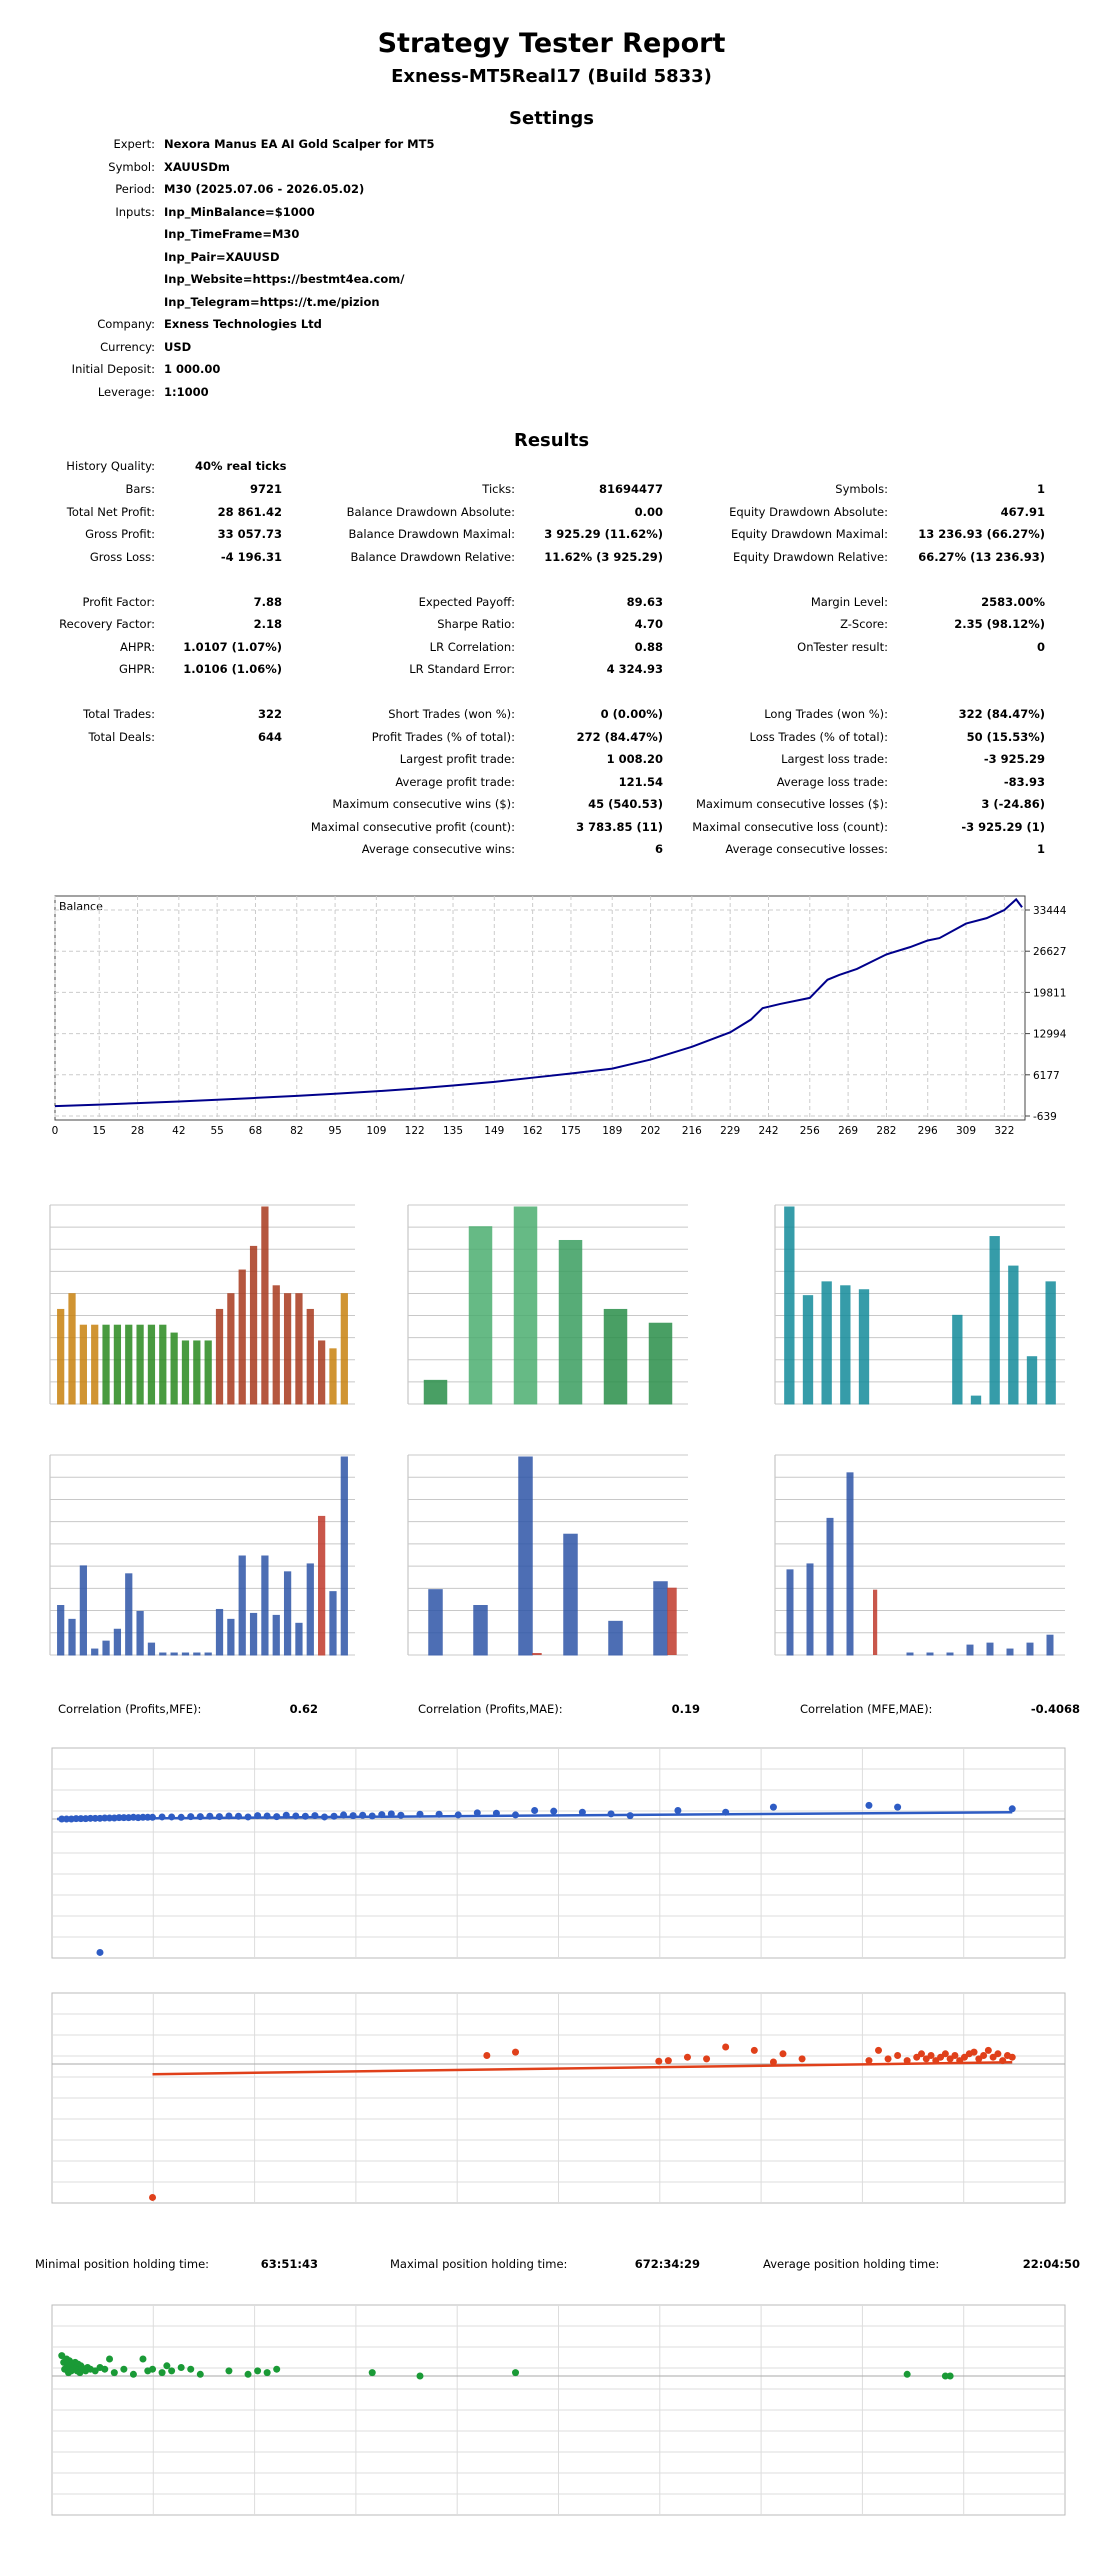 The image size is (1103, 2560). I want to click on x-tick-label: 282, so click(886, 1131).